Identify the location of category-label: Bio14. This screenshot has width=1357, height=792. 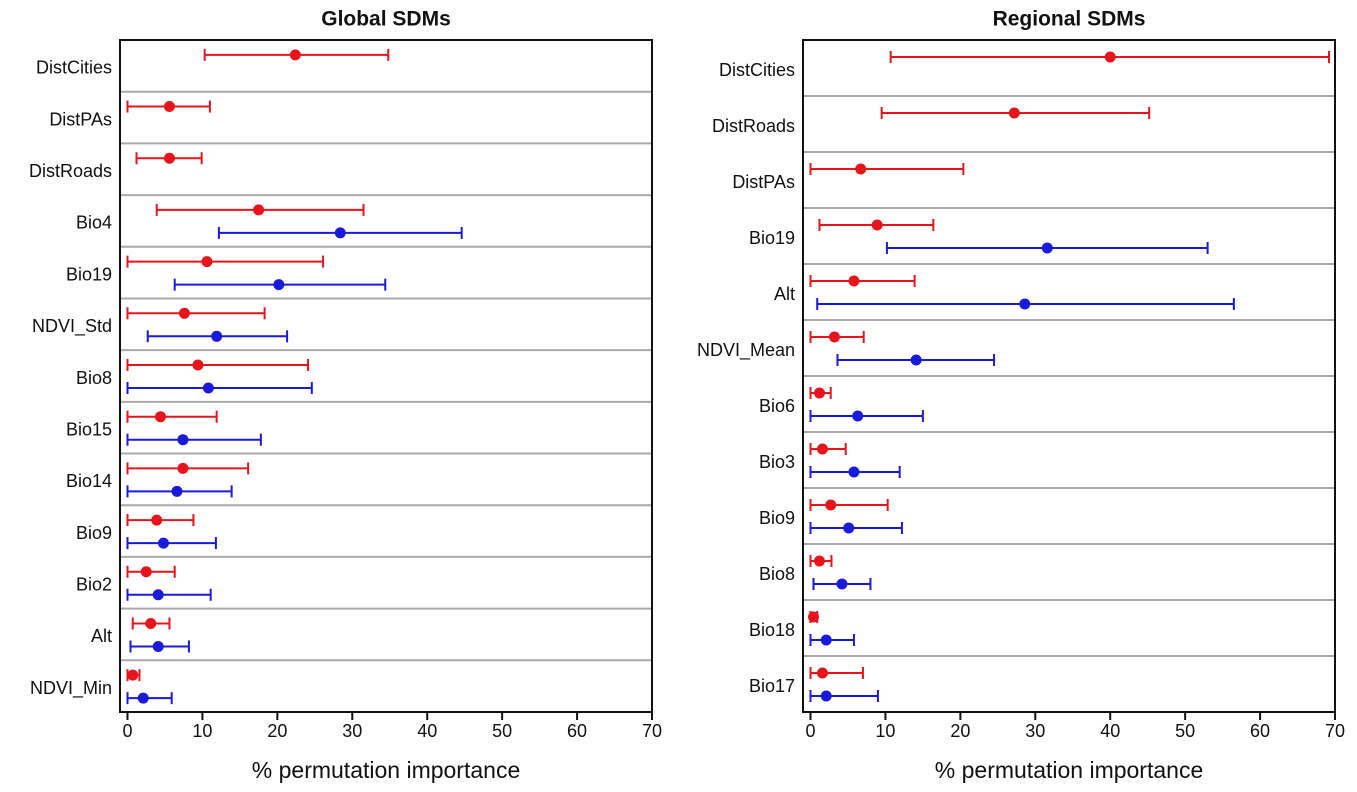
(89, 481).